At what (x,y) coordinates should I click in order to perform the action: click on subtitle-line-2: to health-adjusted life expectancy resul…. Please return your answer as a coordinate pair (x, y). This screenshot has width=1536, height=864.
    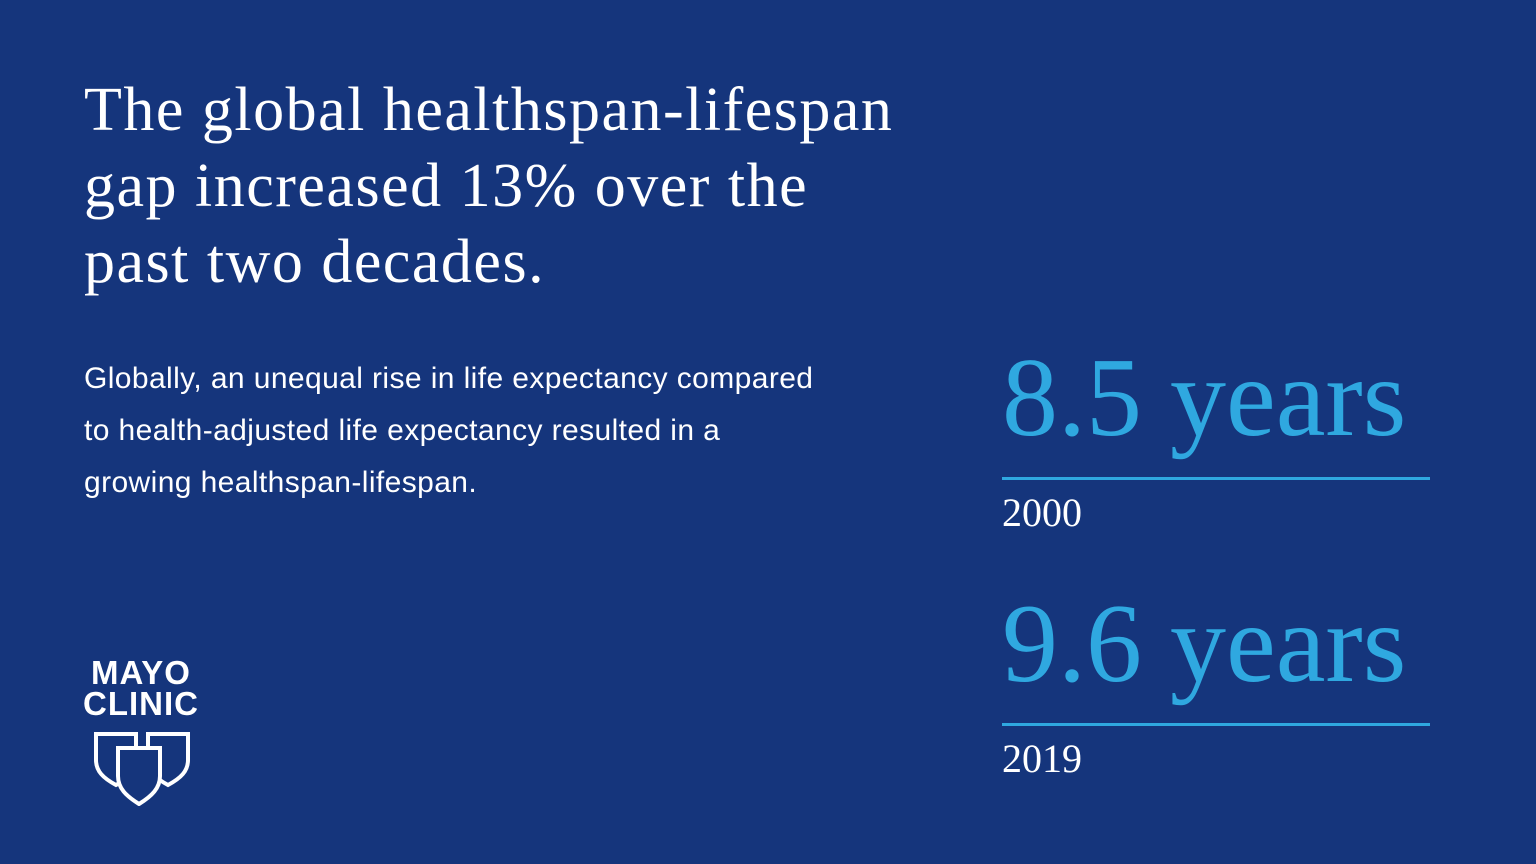
    Looking at the image, I should click on (402, 430).